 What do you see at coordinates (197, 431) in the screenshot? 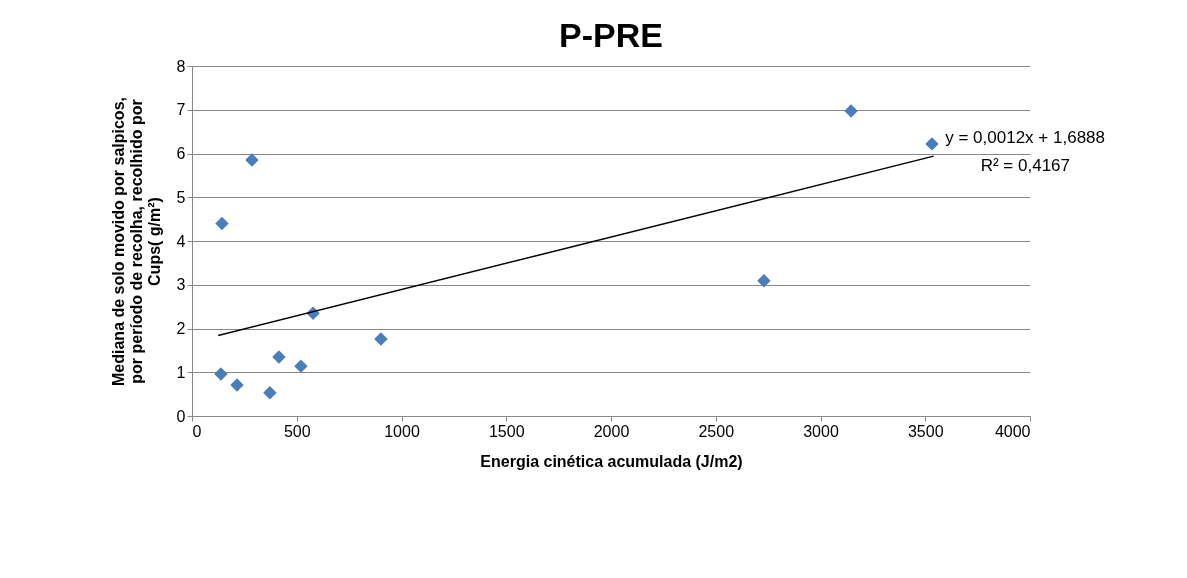
I see `x-tick-label: 0` at bounding box center [197, 431].